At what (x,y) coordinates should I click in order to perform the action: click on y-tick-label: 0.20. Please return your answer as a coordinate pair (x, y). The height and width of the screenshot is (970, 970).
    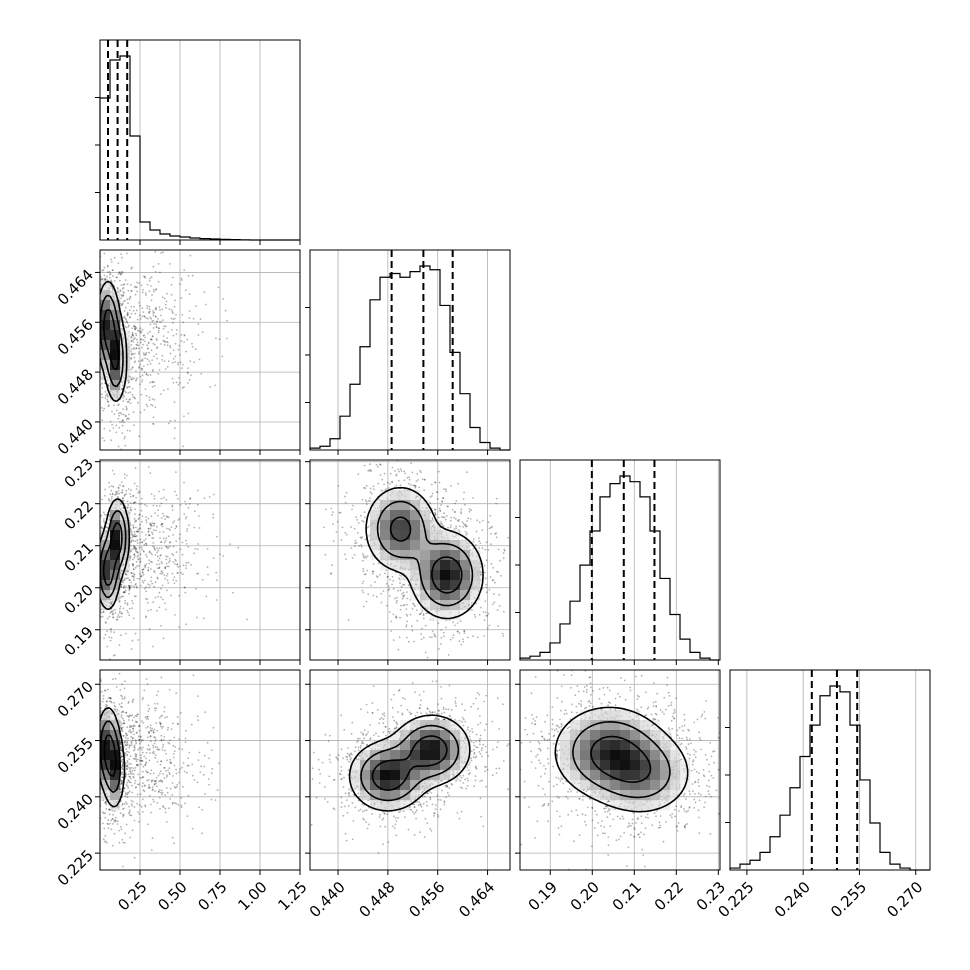
    Looking at the image, I should click on (79, 599).